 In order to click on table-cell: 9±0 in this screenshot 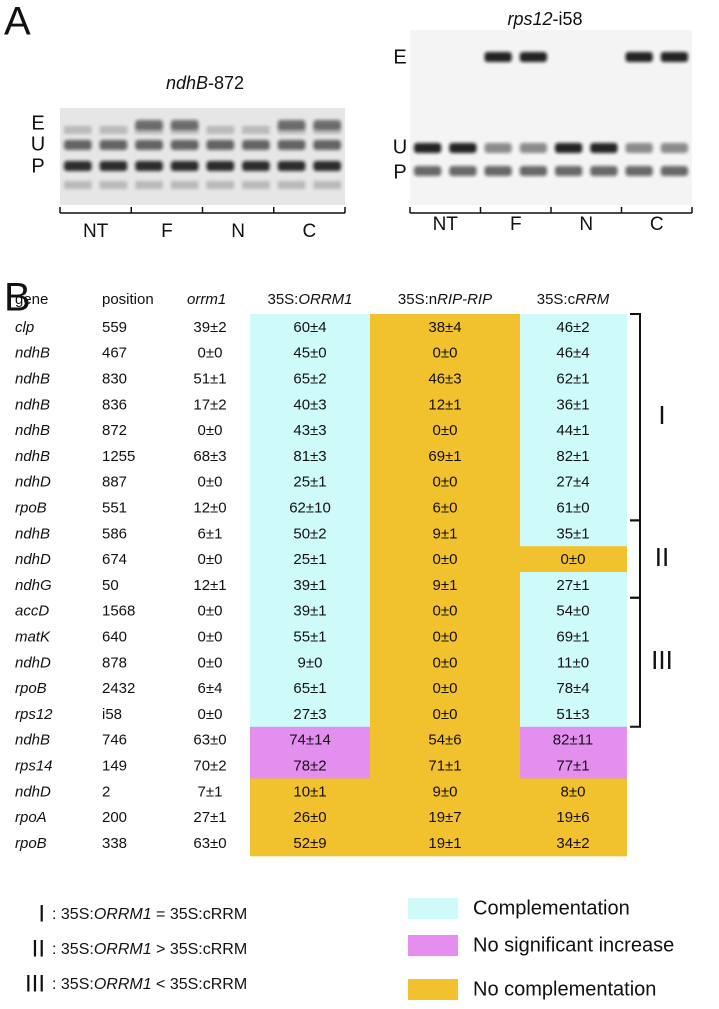, I will do `click(445, 791)`.